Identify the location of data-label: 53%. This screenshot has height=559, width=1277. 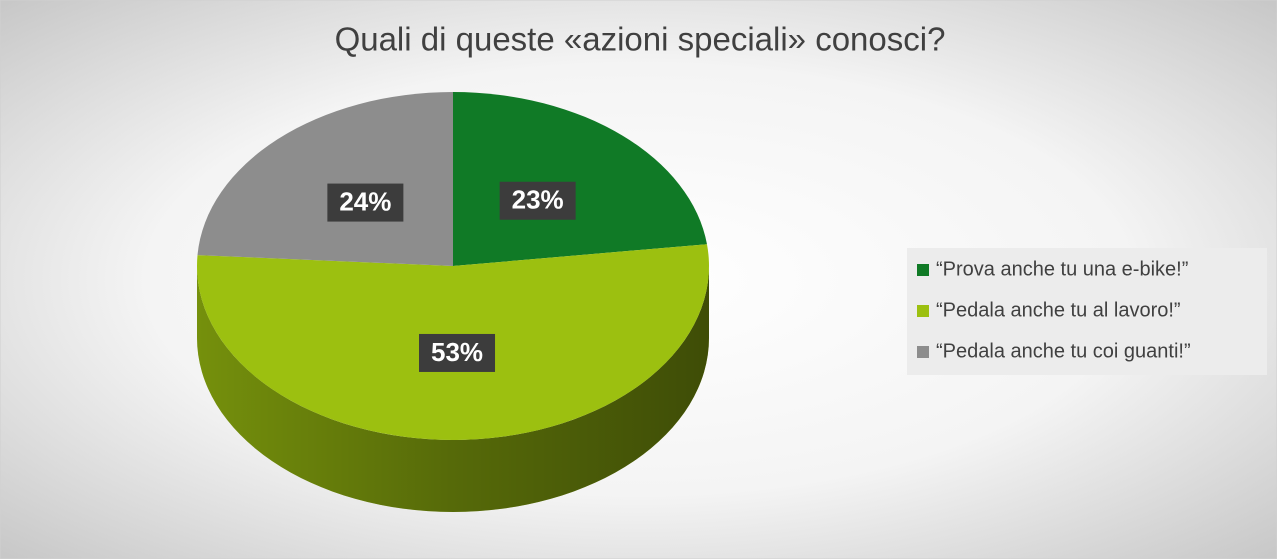
(457, 352).